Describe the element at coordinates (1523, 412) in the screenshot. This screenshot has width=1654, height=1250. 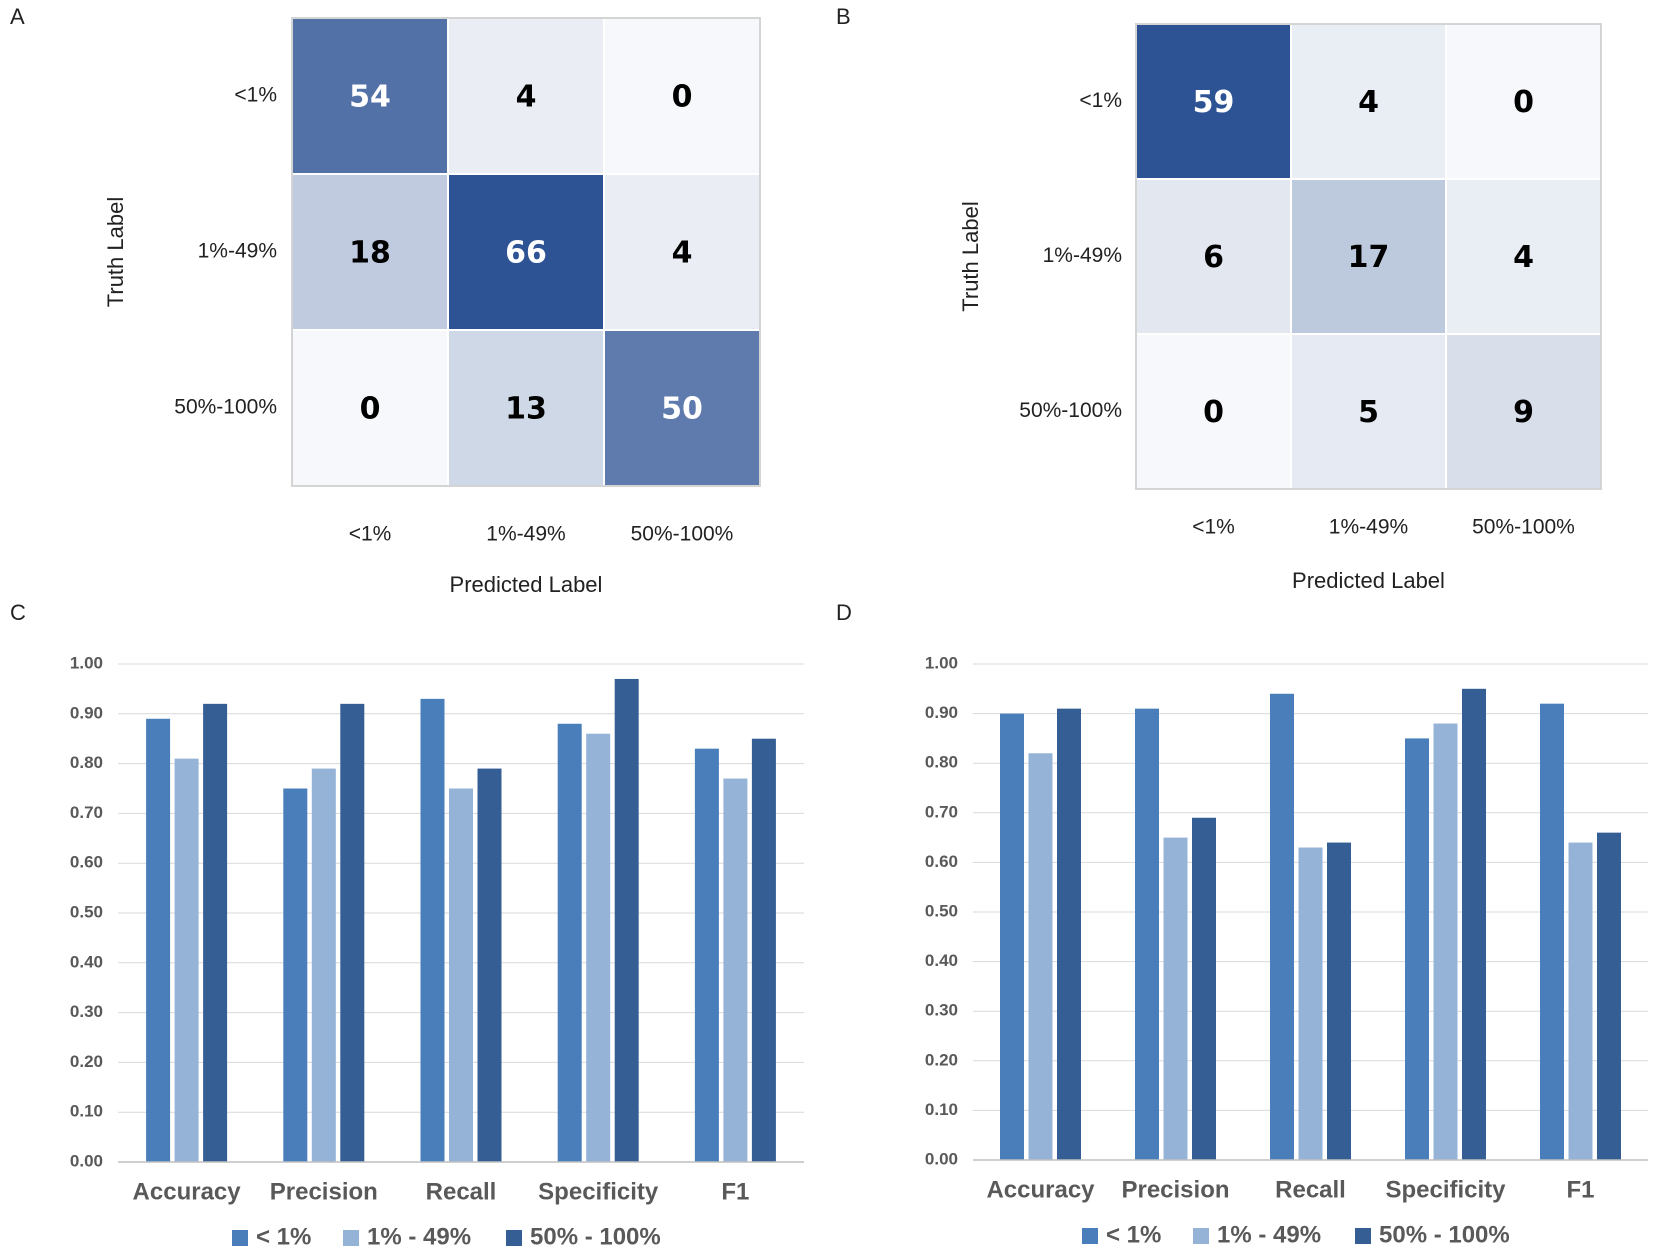
I see `cell-value: 9` at that location.